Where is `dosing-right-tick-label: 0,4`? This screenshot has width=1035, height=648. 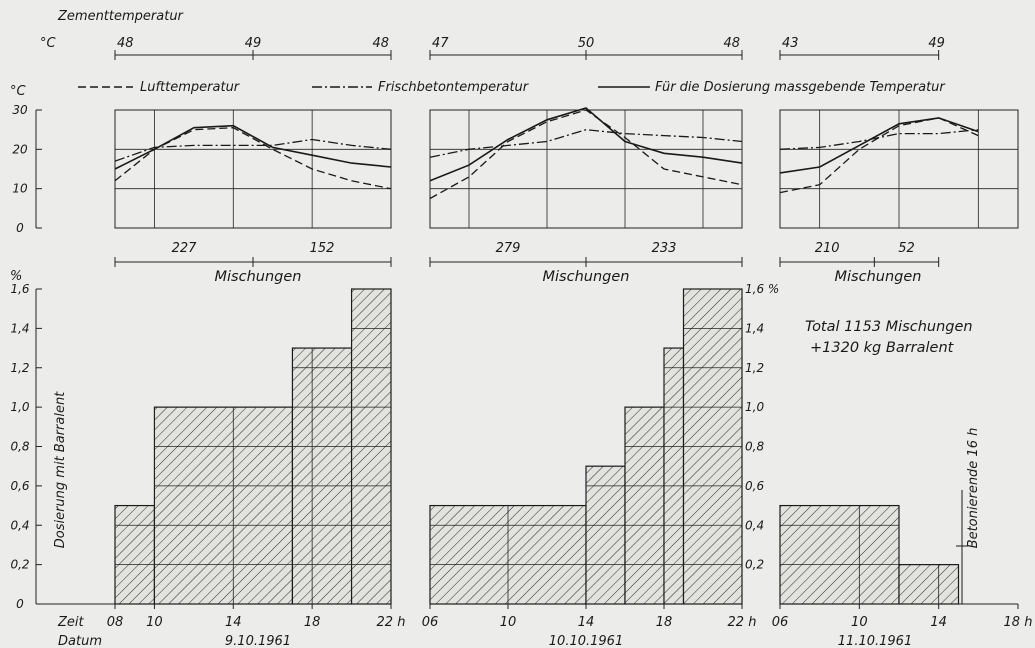 dosing-right-tick-label: 0,4 is located at coordinates (754, 525).